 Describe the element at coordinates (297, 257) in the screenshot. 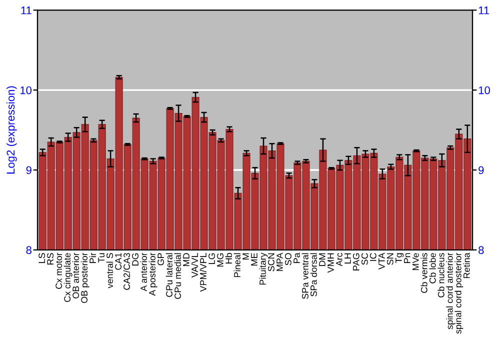

I see `x-tick-label: Pa` at that location.